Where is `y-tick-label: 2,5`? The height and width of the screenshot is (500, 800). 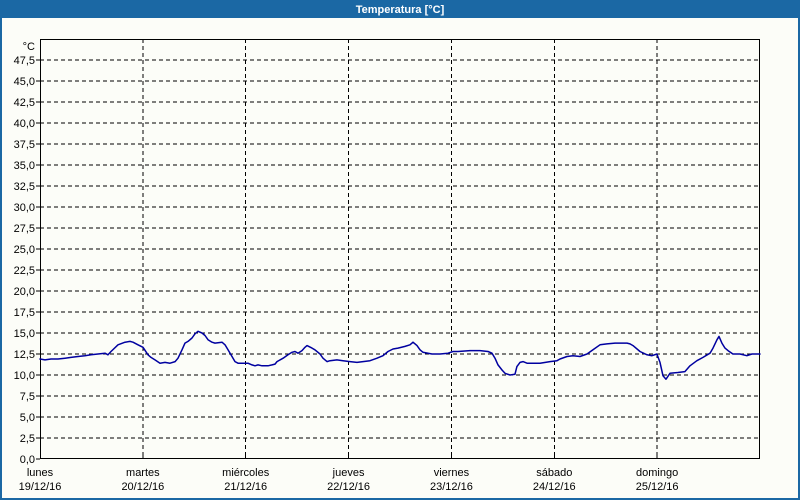
y-tick-label: 2,5 is located at coordinates (27, 439).